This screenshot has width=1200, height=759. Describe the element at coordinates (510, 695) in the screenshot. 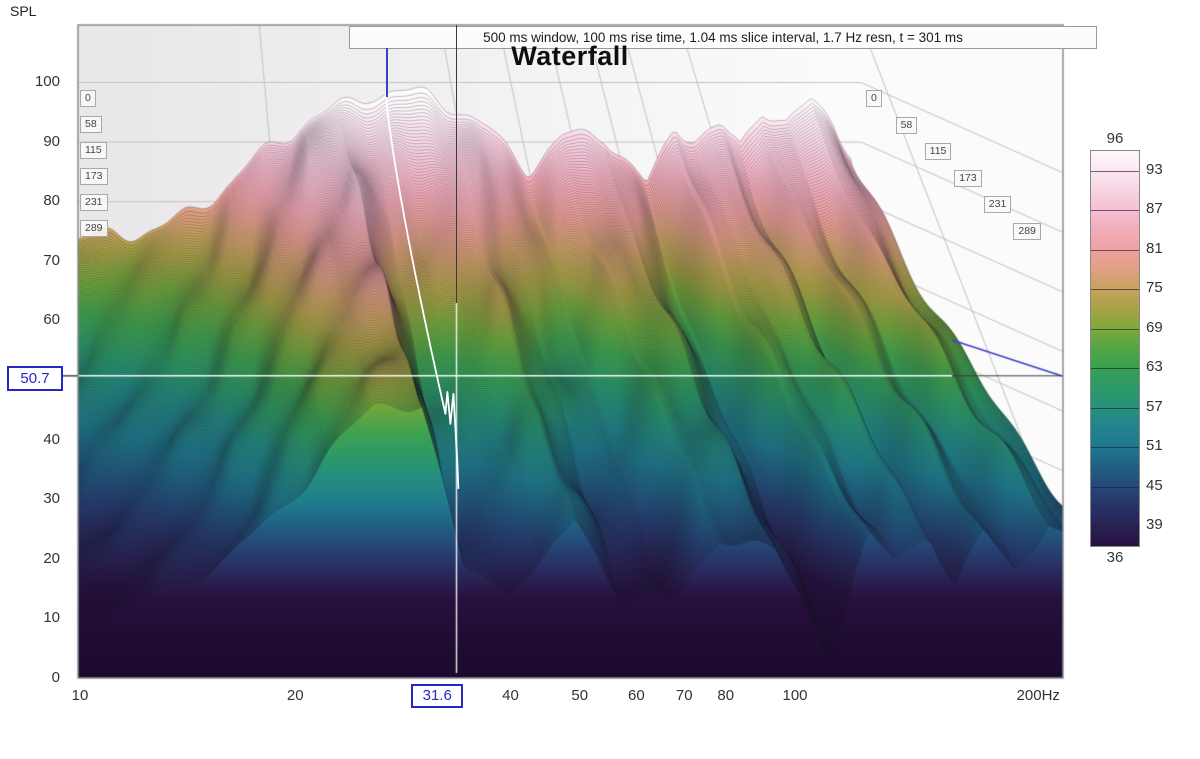

I see `x-axis-tick: 40` at that location.